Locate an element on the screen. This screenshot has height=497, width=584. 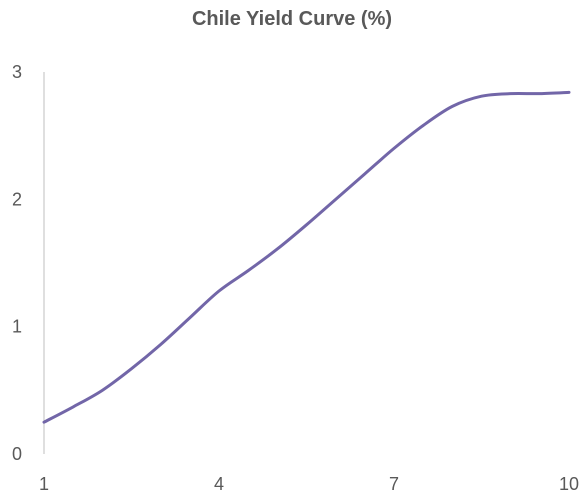
x-tick-label: 1 is located at coordinates (44, 484).